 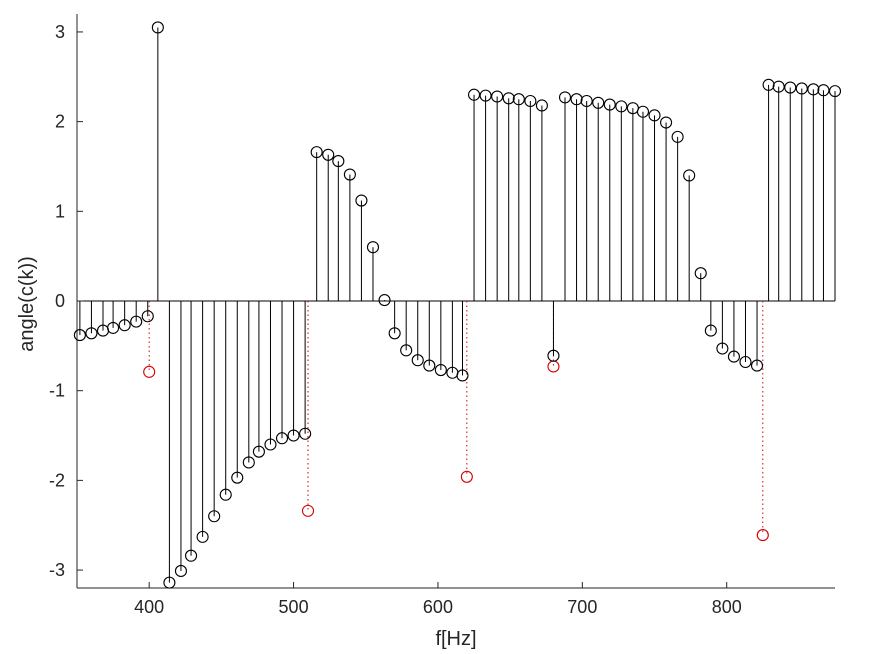 What do you see at coordinates (27, 304) in the screenshot?
I see `y-axis-label: angle(c(k))` at bounding box center [27, 304].